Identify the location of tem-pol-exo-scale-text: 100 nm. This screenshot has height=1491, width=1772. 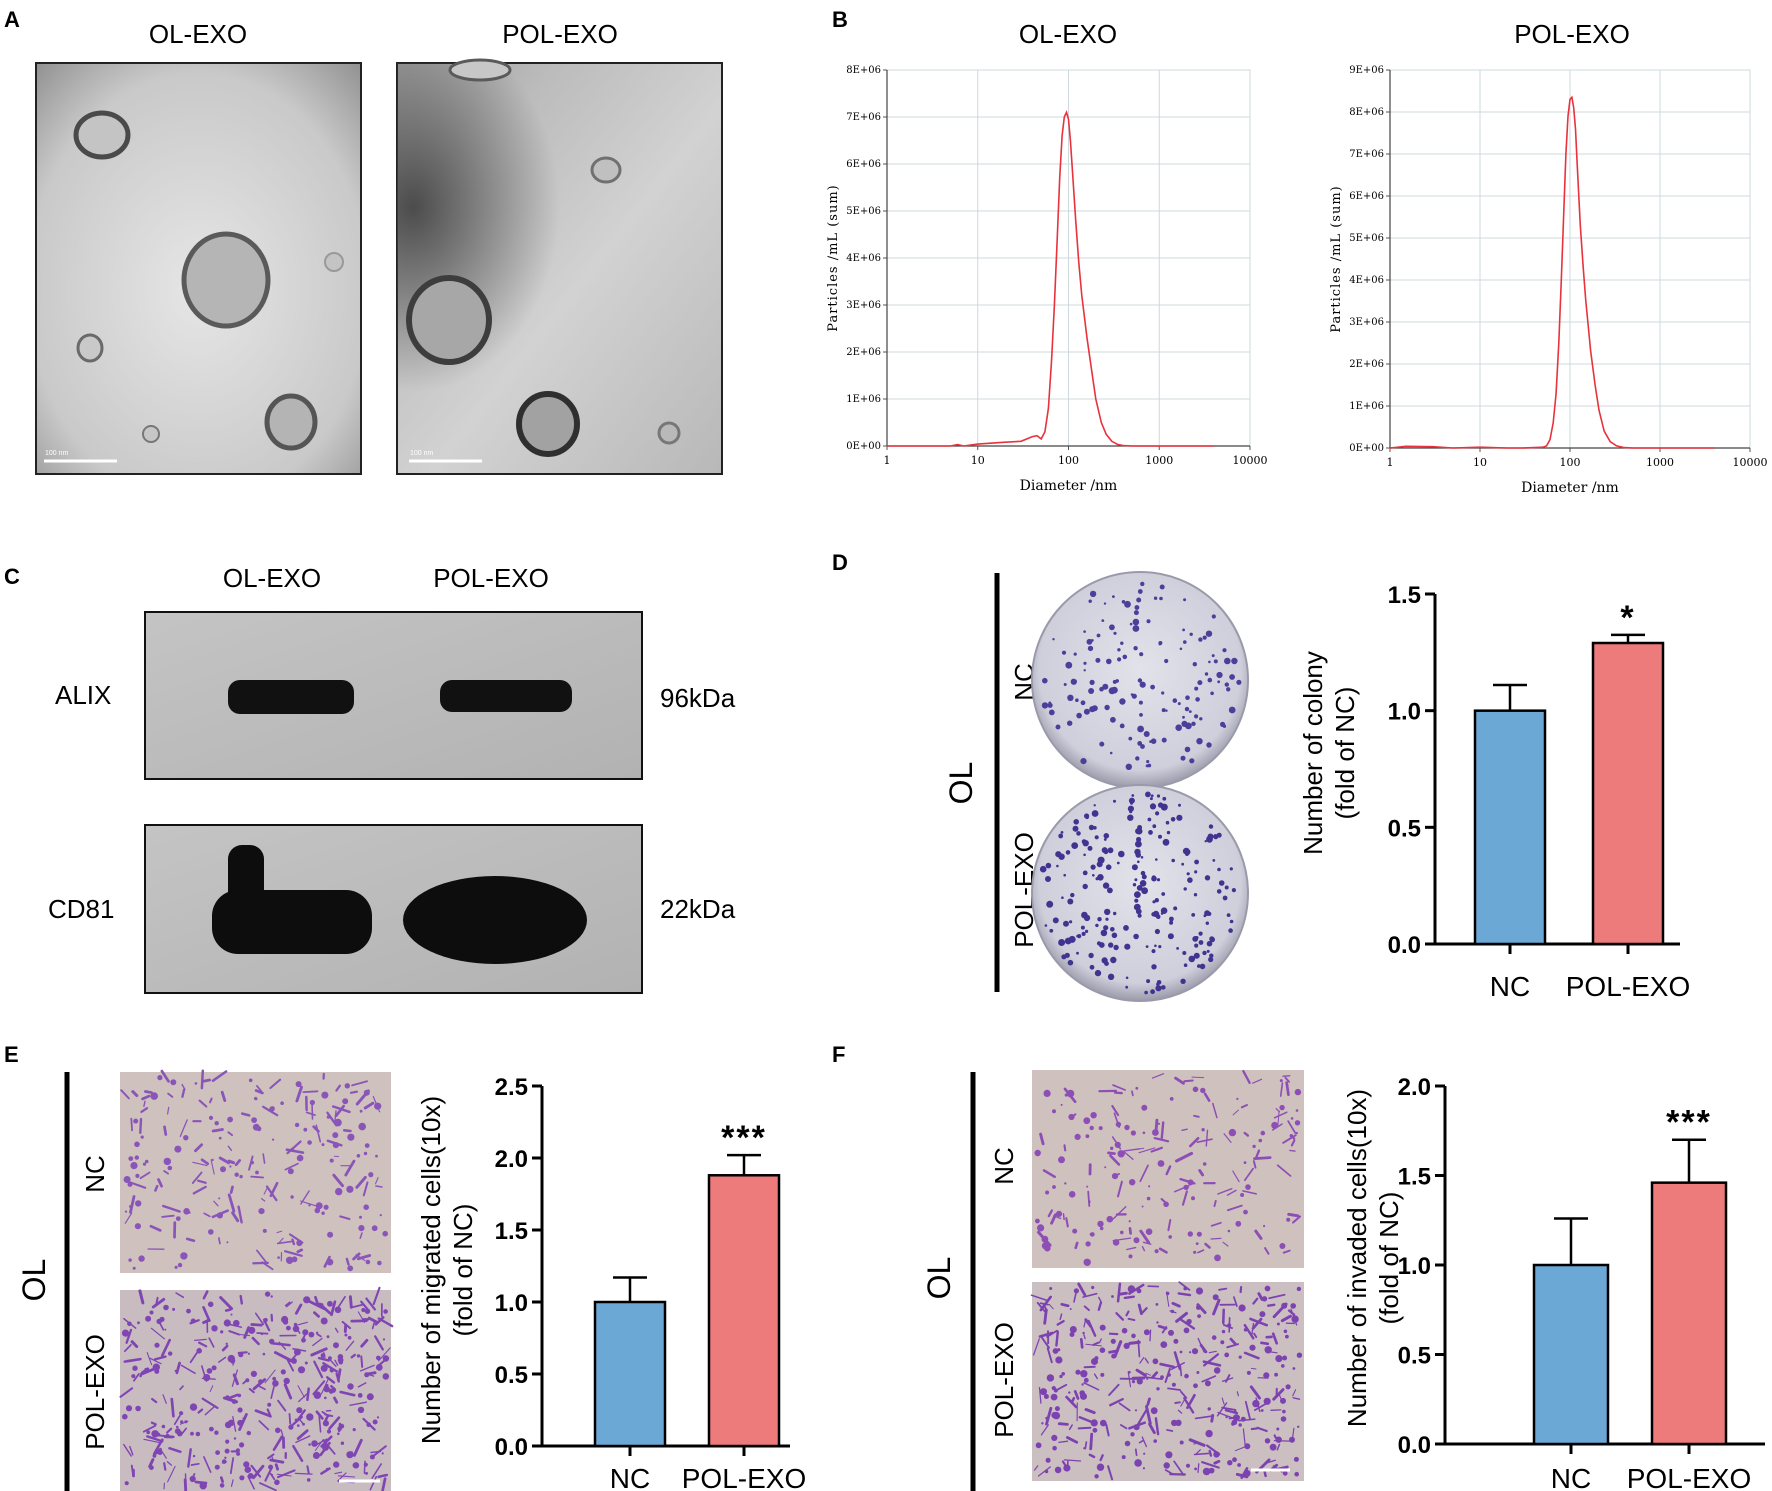
(422, 453).